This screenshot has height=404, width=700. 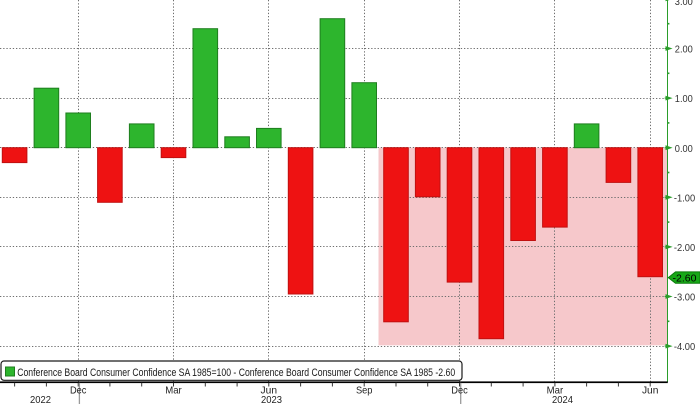 What do you see at coordinates (684, 198) in the screenshot?
I see `svg-text: -1.00` at bounding box center [684, 198].